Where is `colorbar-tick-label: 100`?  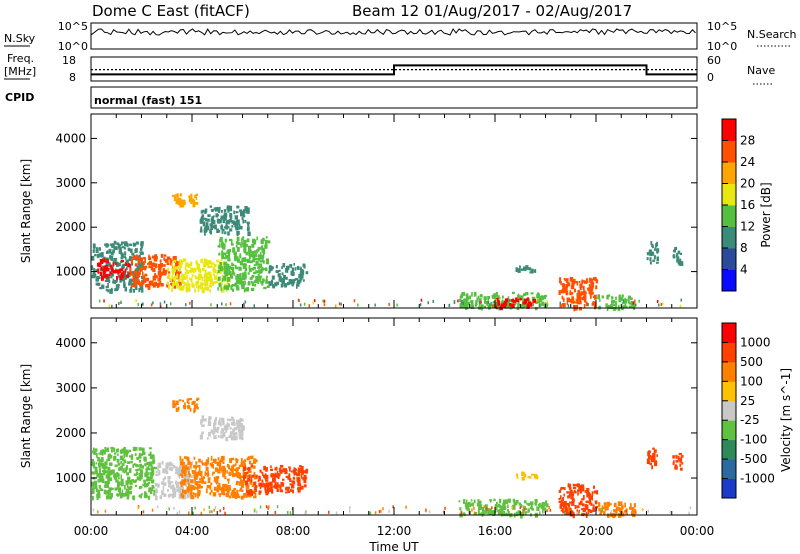 colorbar-tick-label: 100 is located at coordinates (751, 381).